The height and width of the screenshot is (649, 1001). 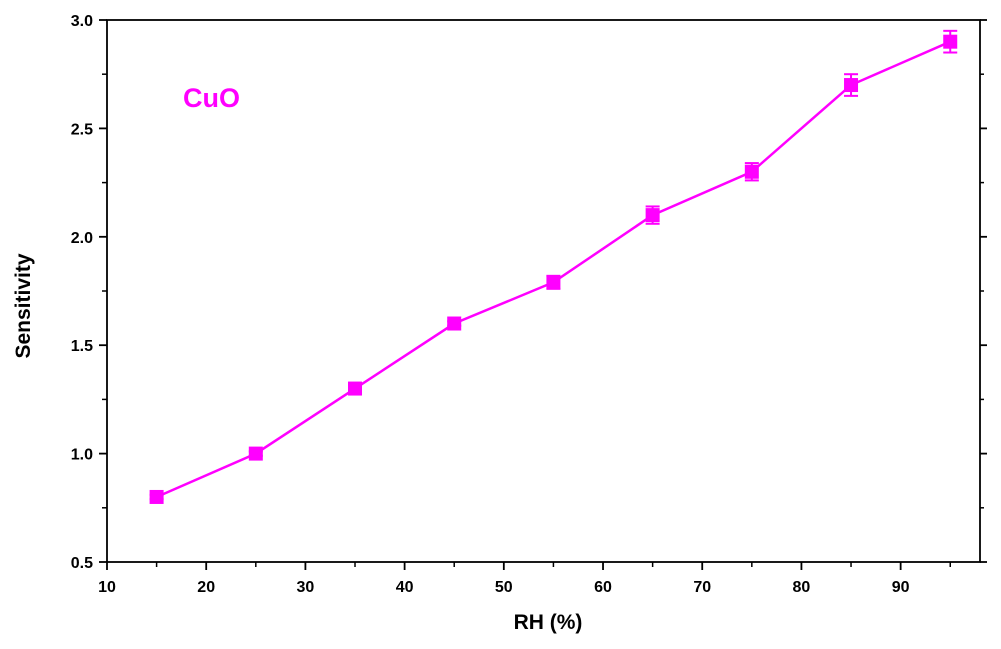 What do you see at coordinates (23, 305) in the screenshot?
I see `y-axis-title: Sensitivity` at bounding box center [23, 305].